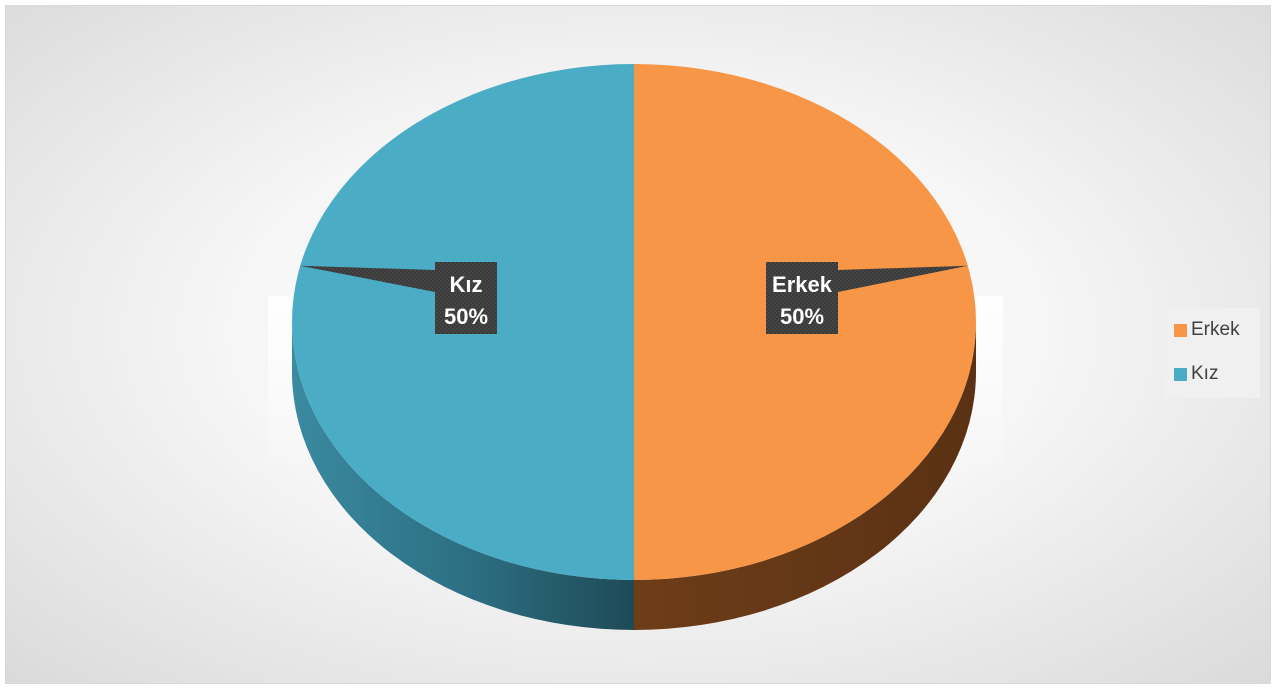 This screenshot has height=689, width=1278. What do you see at coordinates (1180, 330) in the screenshot?
I see `legend-swatch-erkek` at bounding box center [1180, 330].